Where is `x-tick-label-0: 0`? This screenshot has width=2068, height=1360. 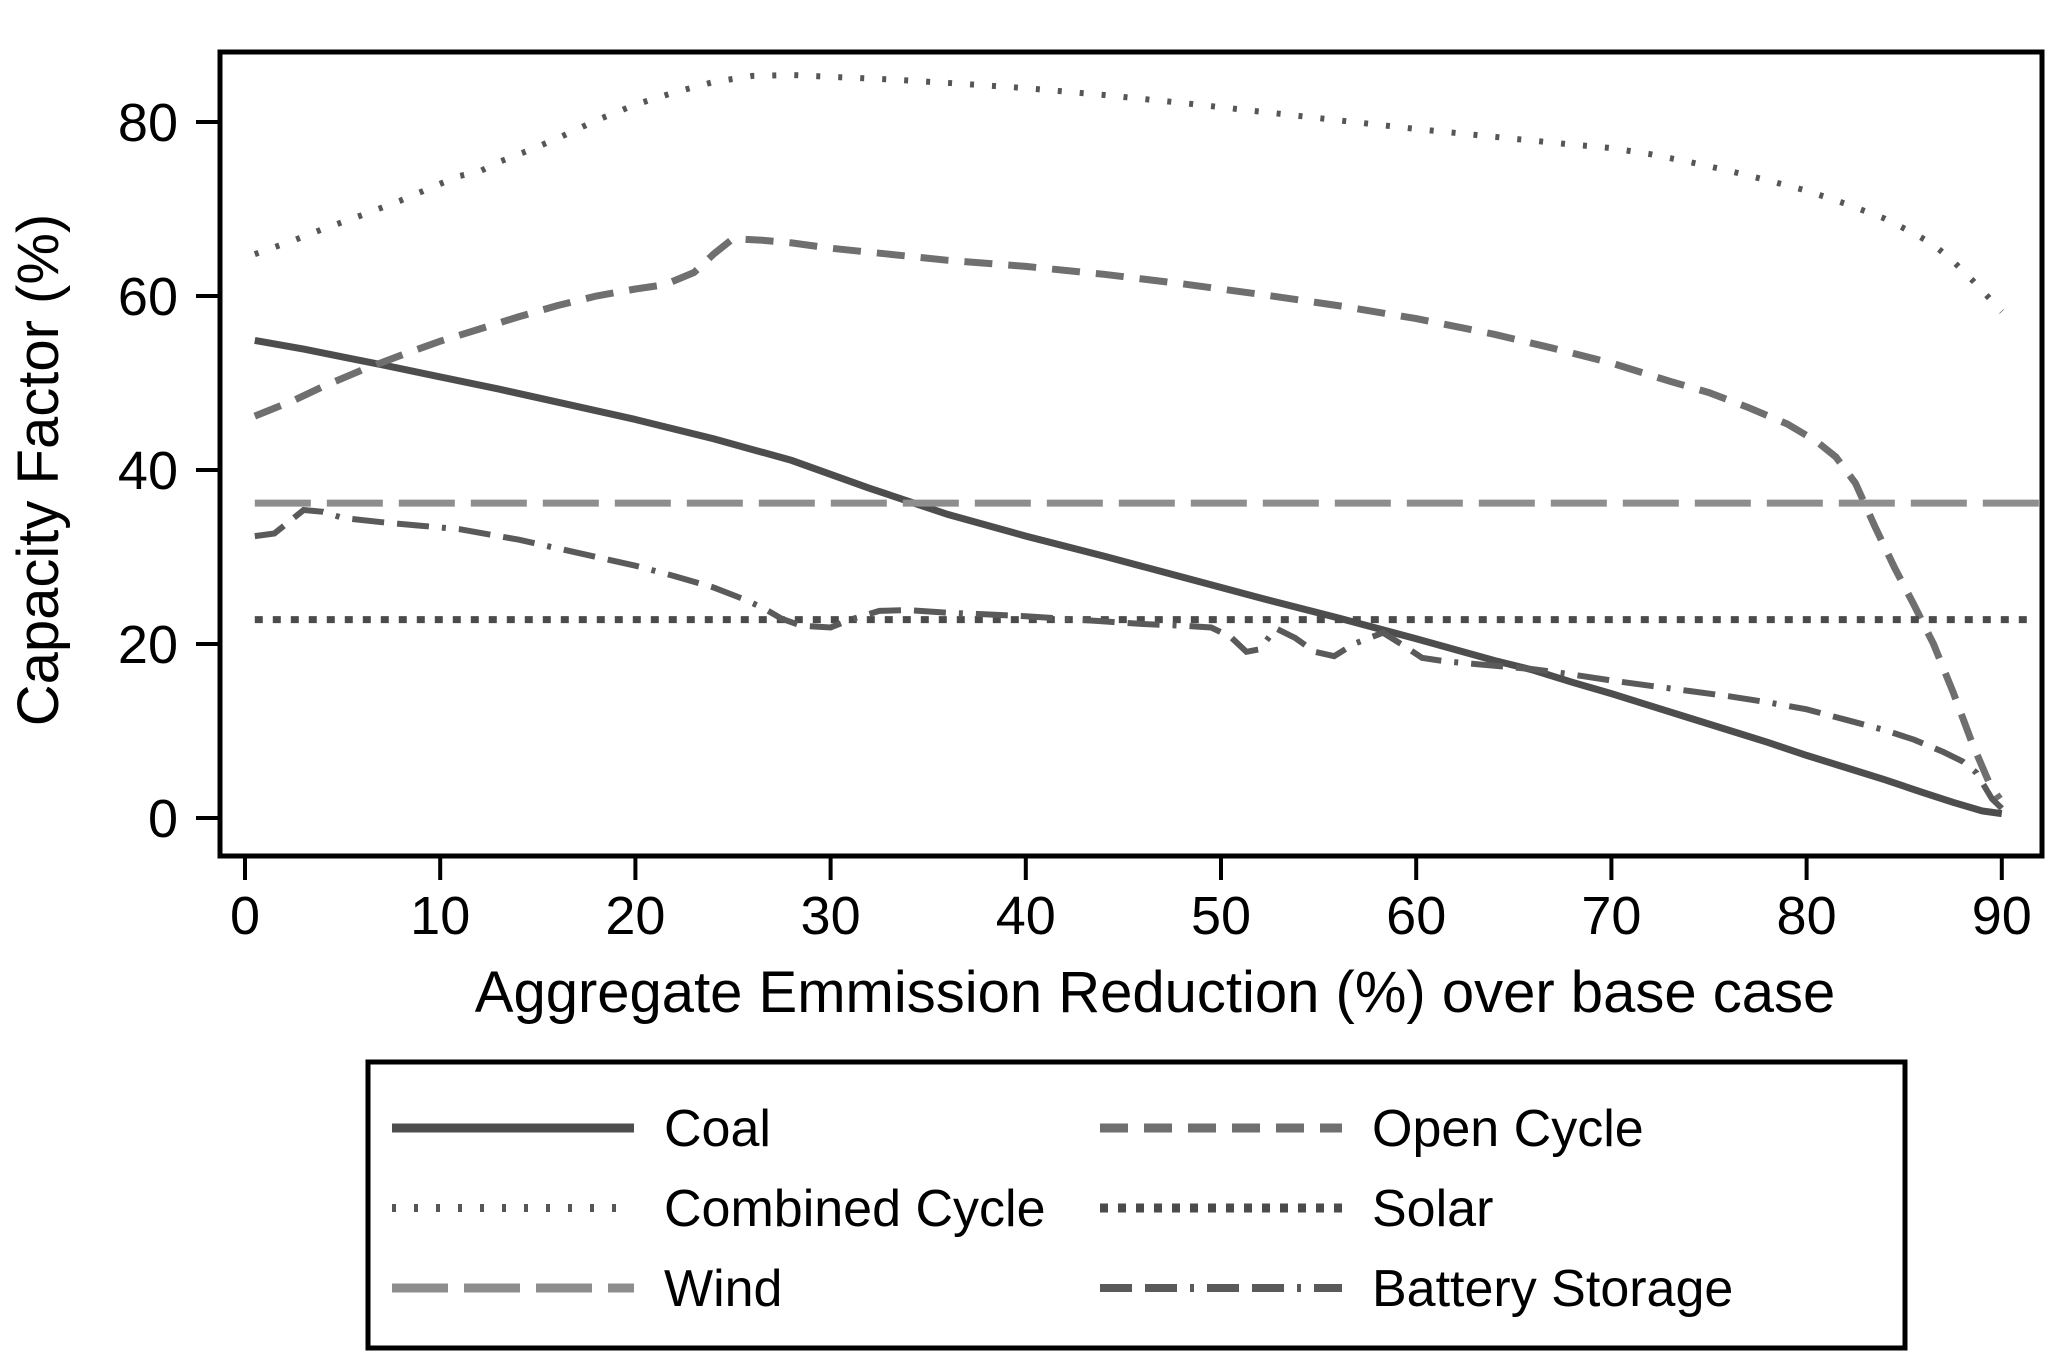
x-tick-label-0: 0 is located at coordinates (245, 916).